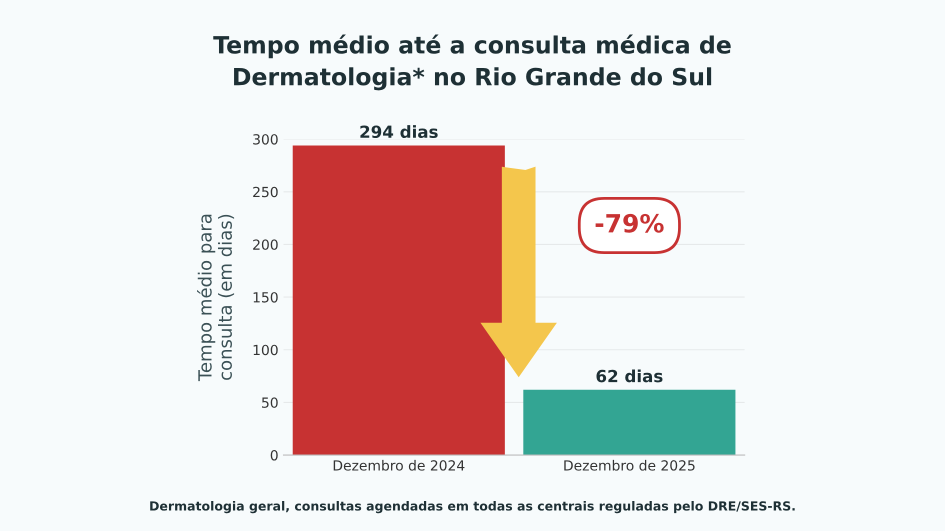 Image resolution: width=945 pixels, height=531 pixels. I want to click on data-label: 62 dias, so click(629, 375).